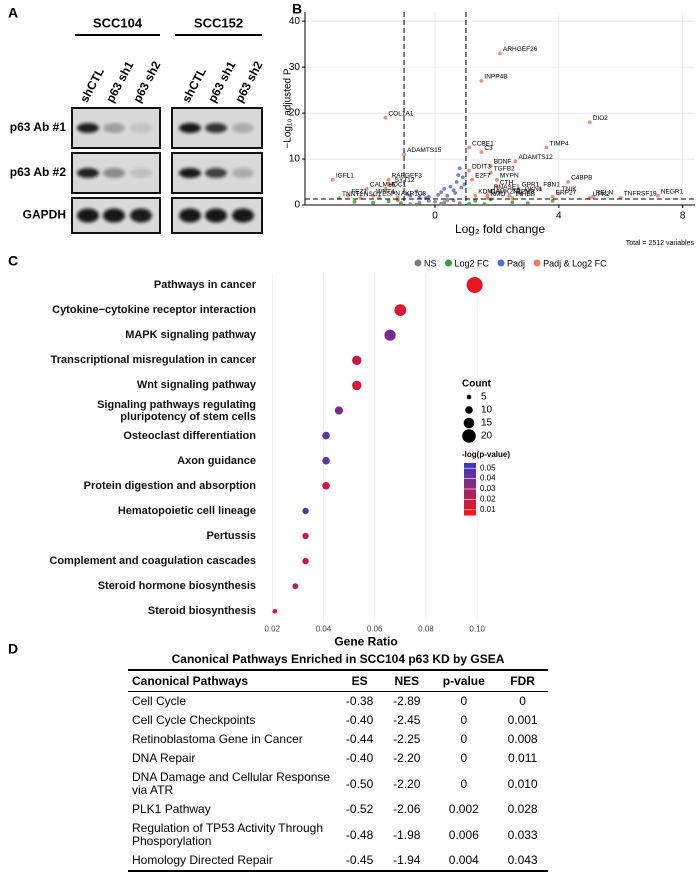 The height and width of the screenshot is (889, 699). What do you see at coordinates (171, 809) in the screenshot?
I see `table-cell: PLK1 Pathway` at bounding box center [171, 809].